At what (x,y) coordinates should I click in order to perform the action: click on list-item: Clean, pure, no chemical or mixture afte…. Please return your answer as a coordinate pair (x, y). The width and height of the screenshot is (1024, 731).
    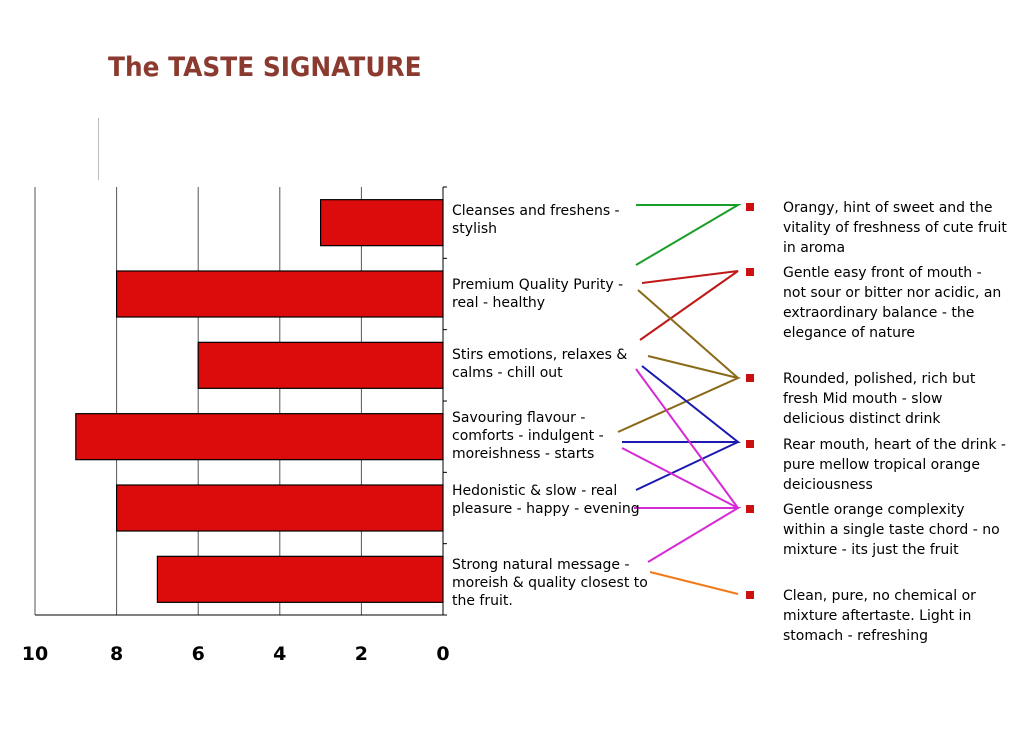
    Looking at the image, I should click on (881, 616).